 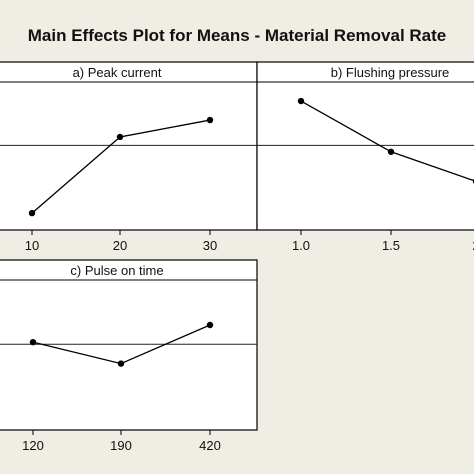 What do you see at coordinates (32, 245) in the screenshot?
I see `x-tick-label: 10` at bounding box center [32, 245].